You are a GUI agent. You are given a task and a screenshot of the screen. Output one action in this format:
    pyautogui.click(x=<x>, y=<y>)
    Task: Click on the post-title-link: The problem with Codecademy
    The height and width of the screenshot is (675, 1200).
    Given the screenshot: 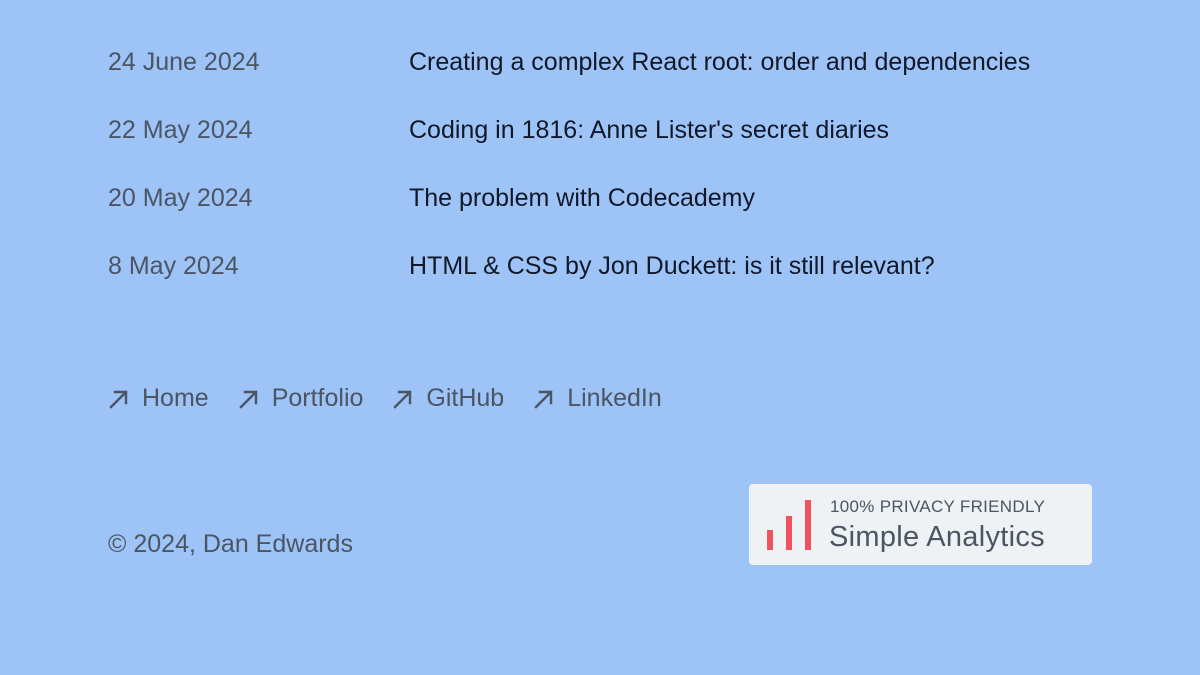 What is the action you would take?
    pyautogui.click(x=582, y=197)
    